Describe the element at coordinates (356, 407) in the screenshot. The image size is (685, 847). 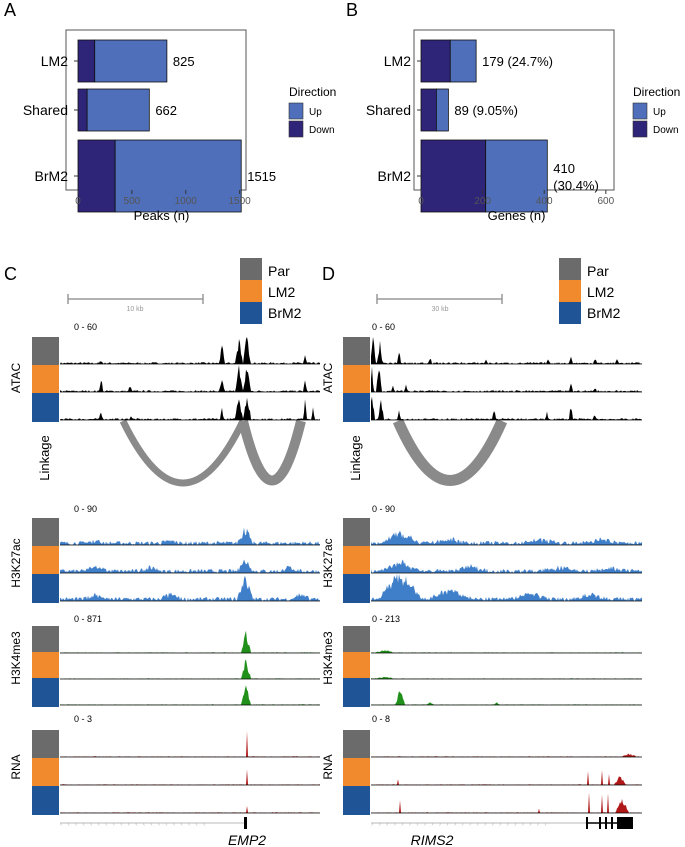
I see `sample-block-d-atac-brm2` at that location.